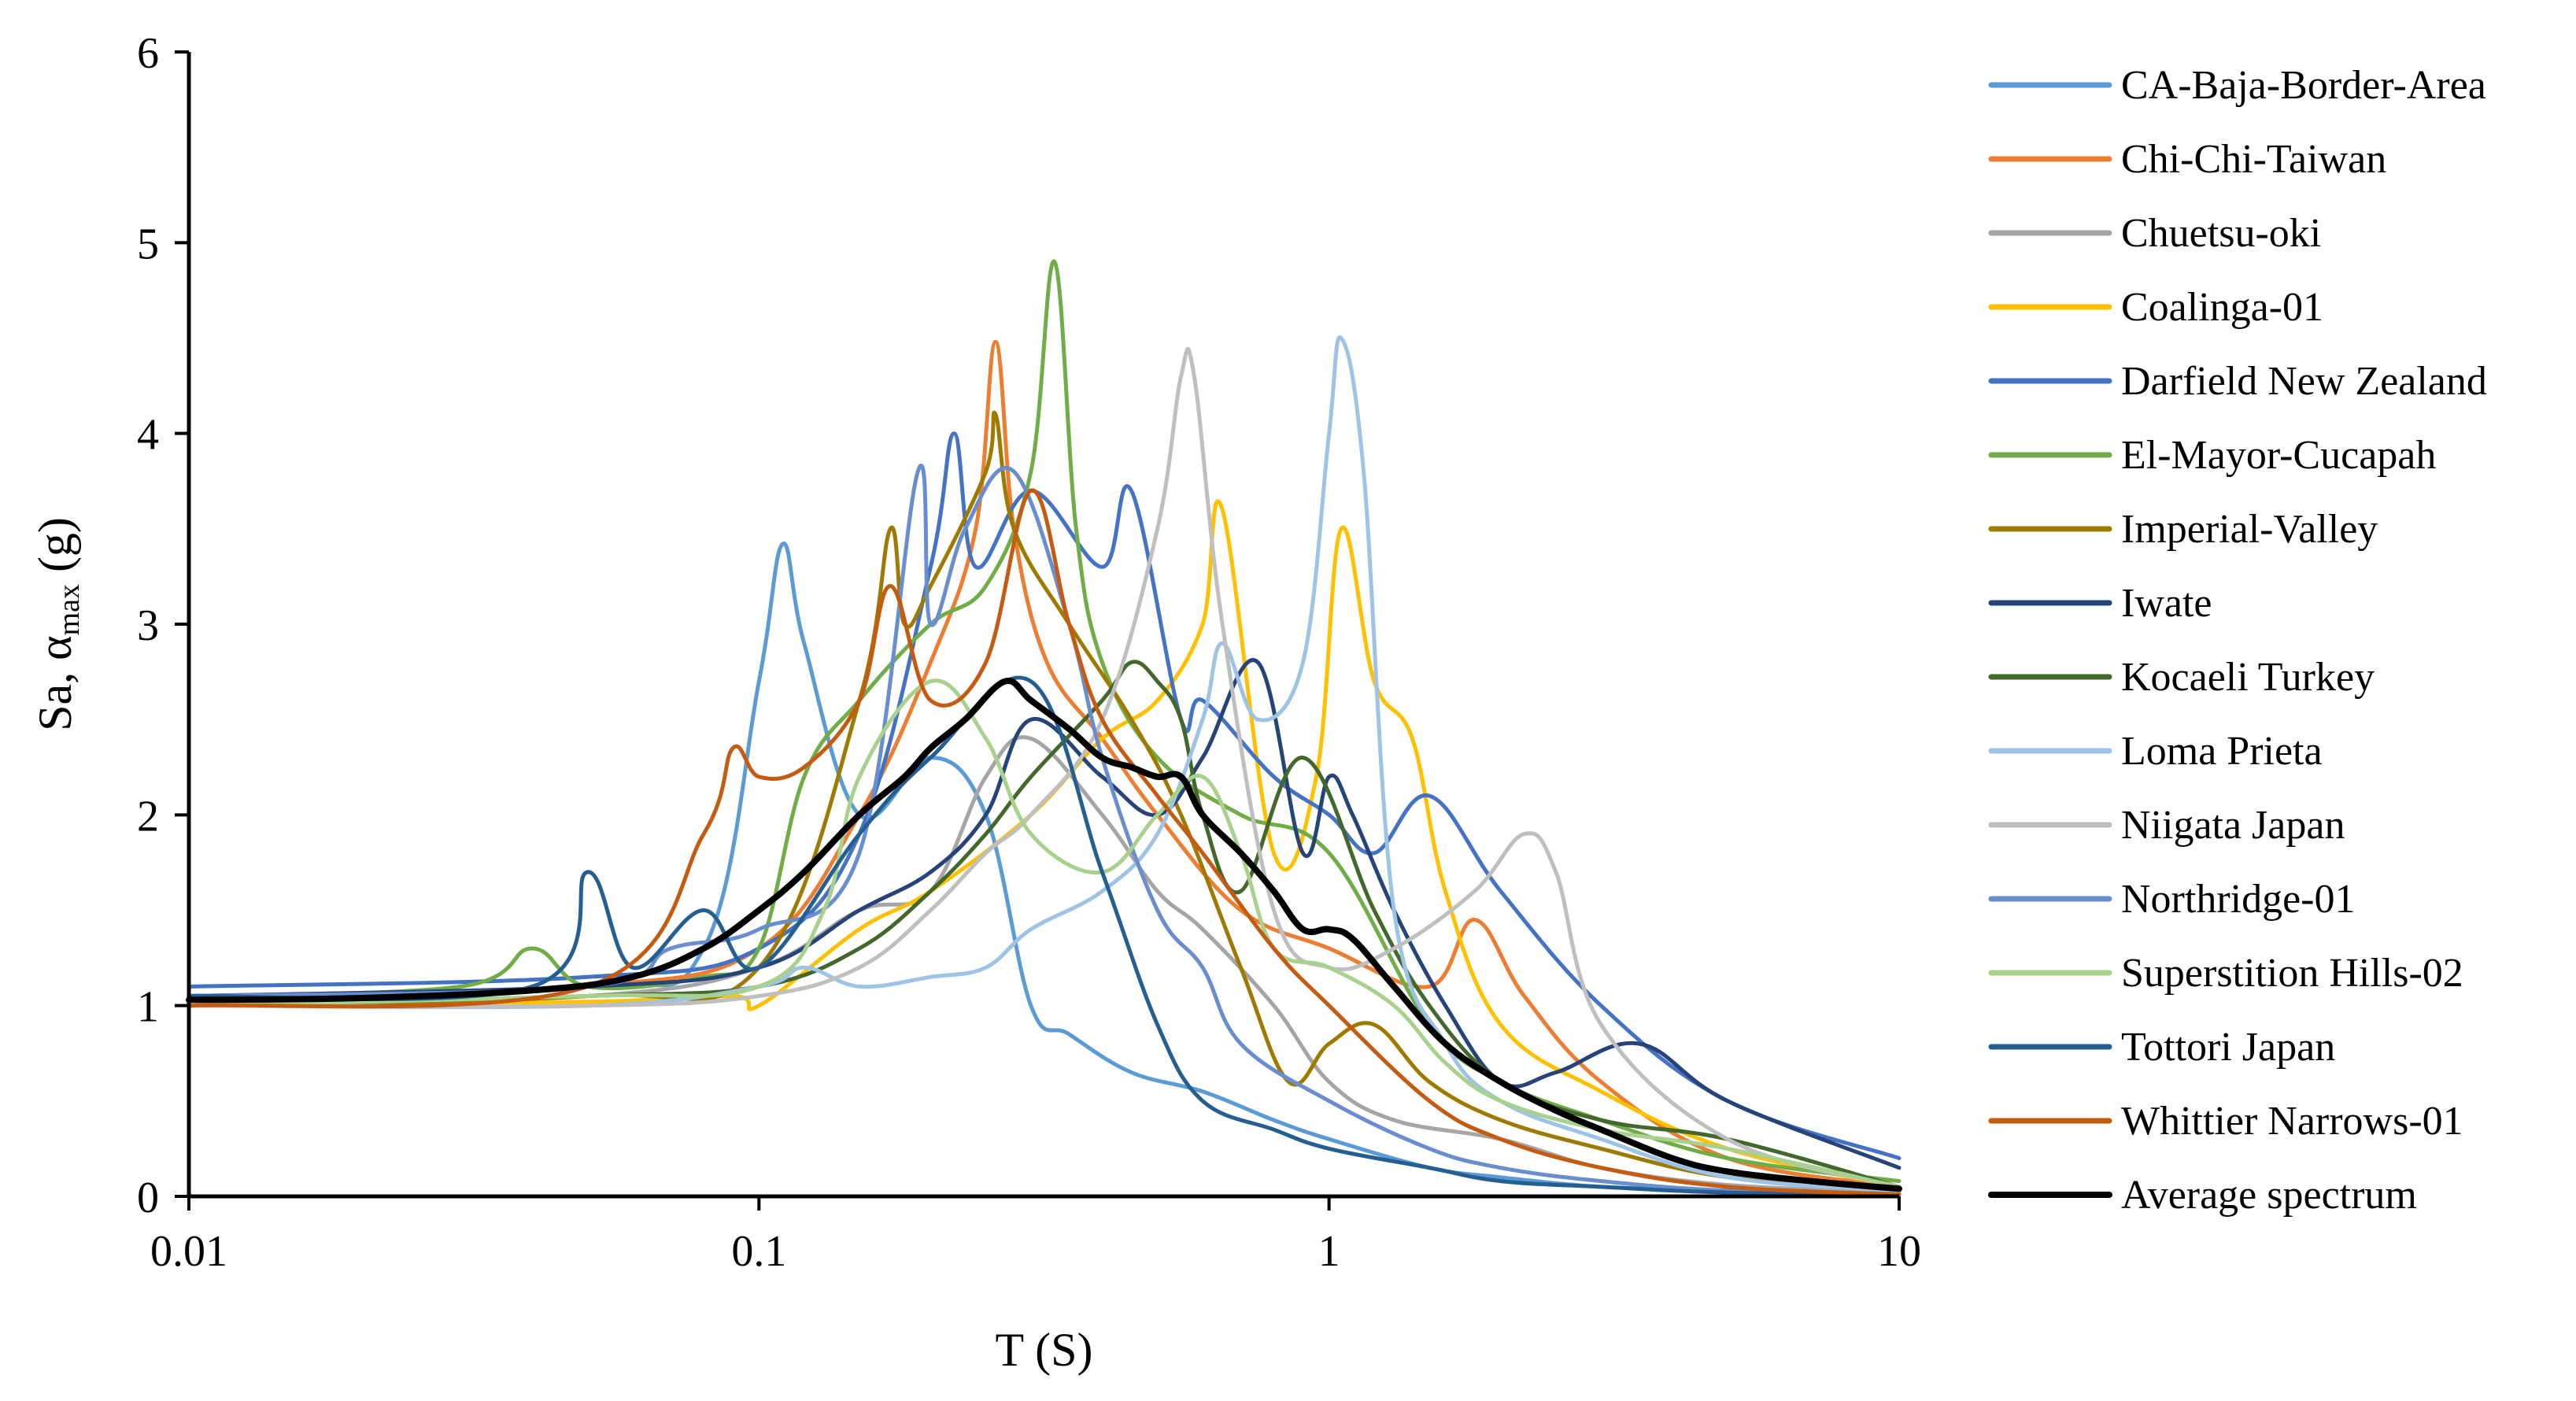 The width and height of the screenshot is (2576, 1401). I want to click on x-tick-label: 0.1, so click(758, 1251).